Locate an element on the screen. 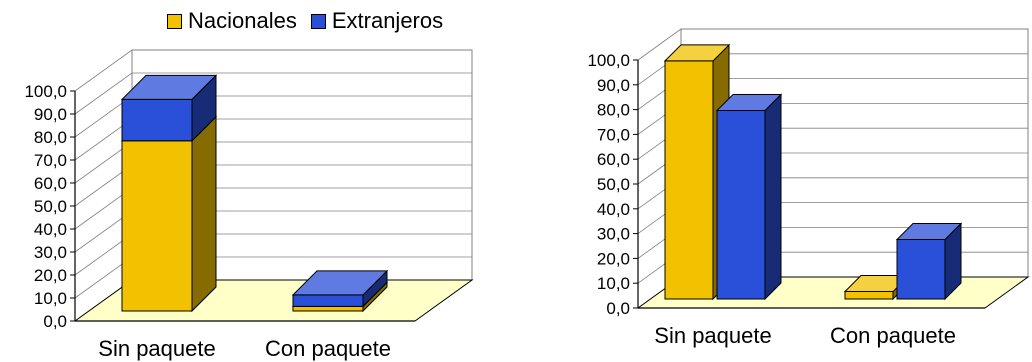 This screenshot has width=1032, height=362. legend-item-nacionales: Nacionales is located at coordinates (232, 21).